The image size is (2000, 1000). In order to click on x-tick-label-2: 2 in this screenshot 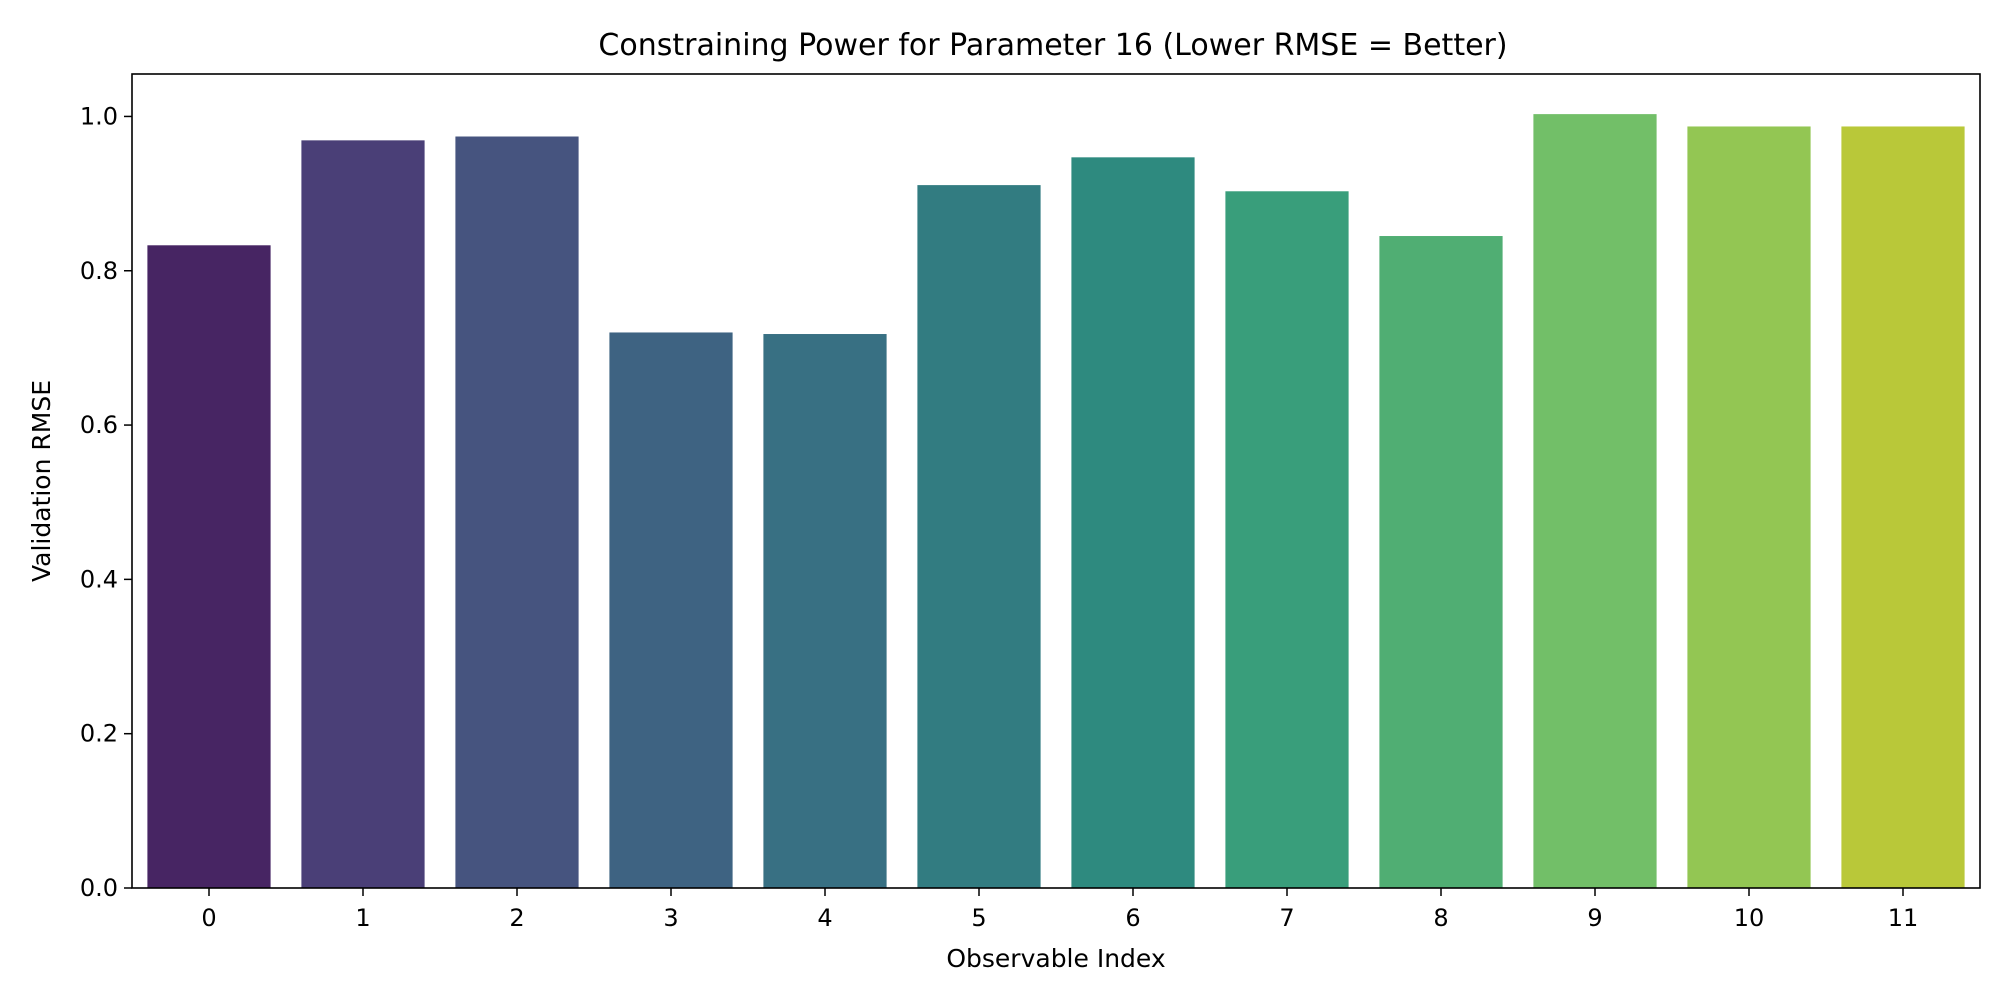, I will do `click(516, 918)`.